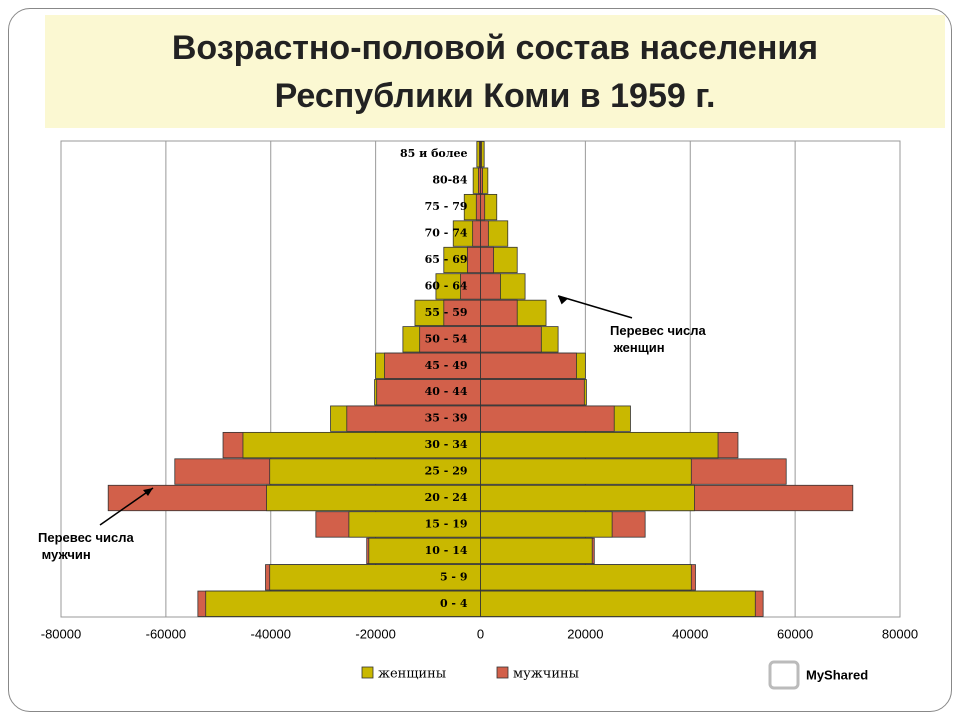  What do you see at coordinates (446, 497) in the screenshot?
I see `category-label: 20 - 24` at bounding box center [446, 497].